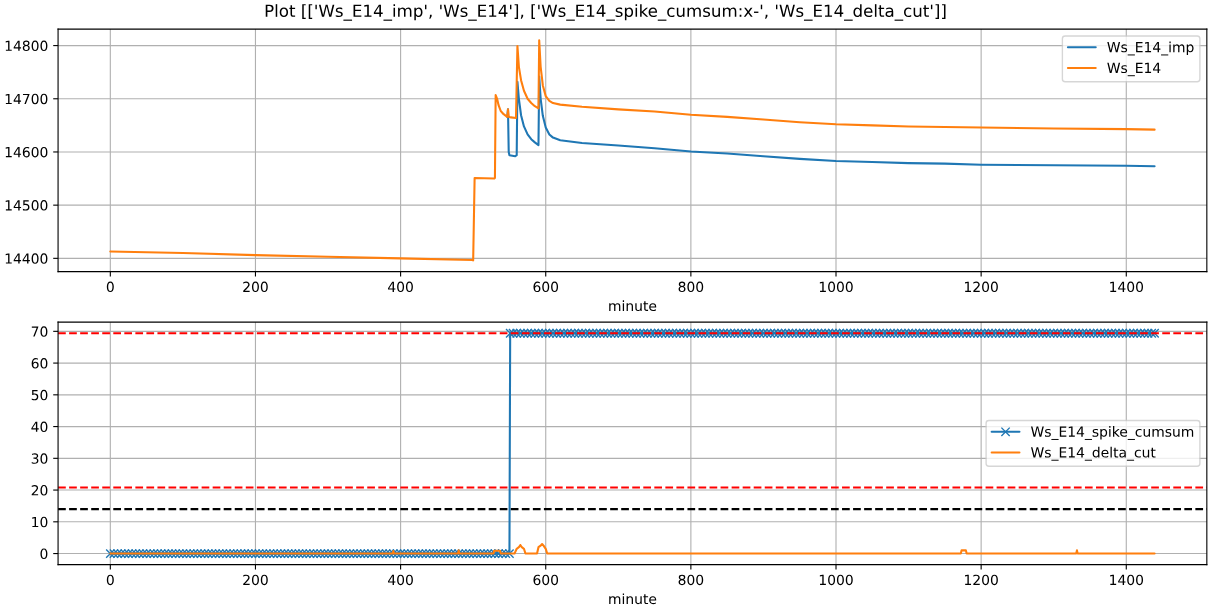  Describe the element at coordinates (39, 427) in the screenshot. I see `y-tick-label: 40` at that location.